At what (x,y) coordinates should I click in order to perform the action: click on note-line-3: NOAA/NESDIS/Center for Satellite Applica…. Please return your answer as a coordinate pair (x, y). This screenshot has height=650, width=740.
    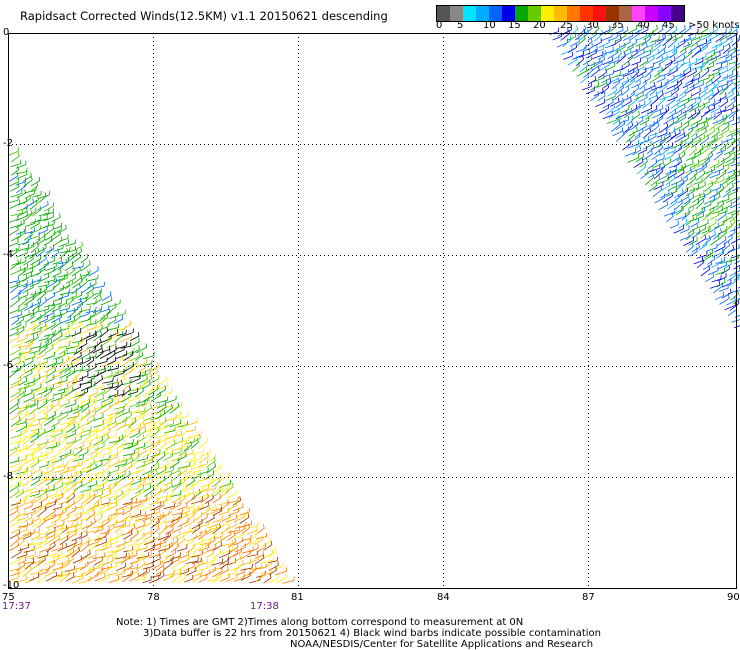
    Looking at the image, I should click on (442, 644).